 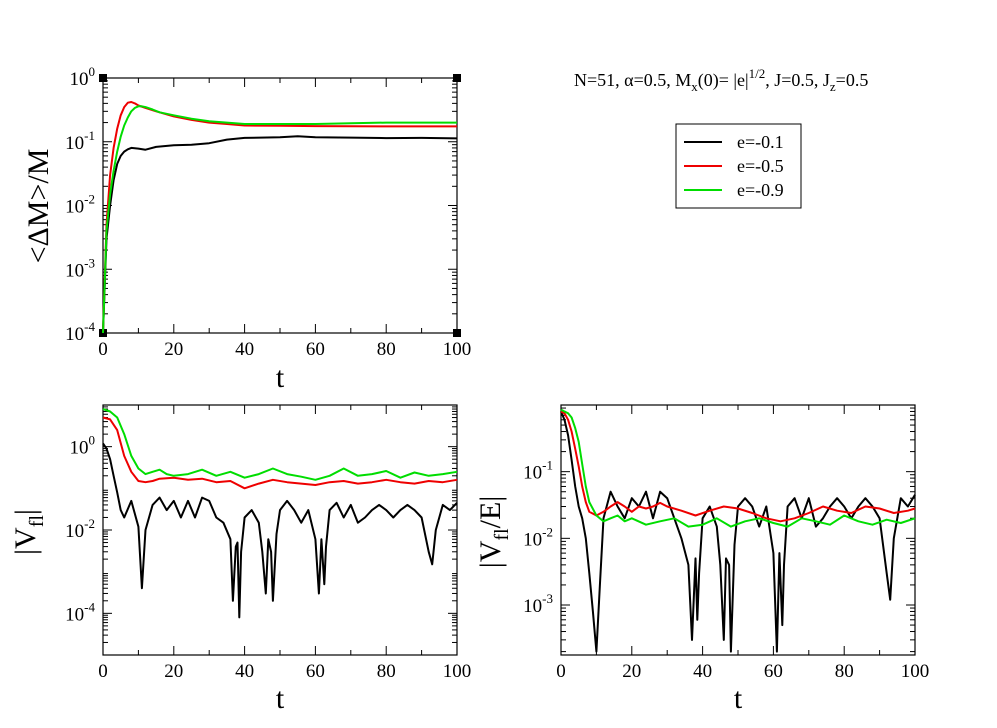 I want to click on legend-label: e=-0.5, so click(x=760, y=166).